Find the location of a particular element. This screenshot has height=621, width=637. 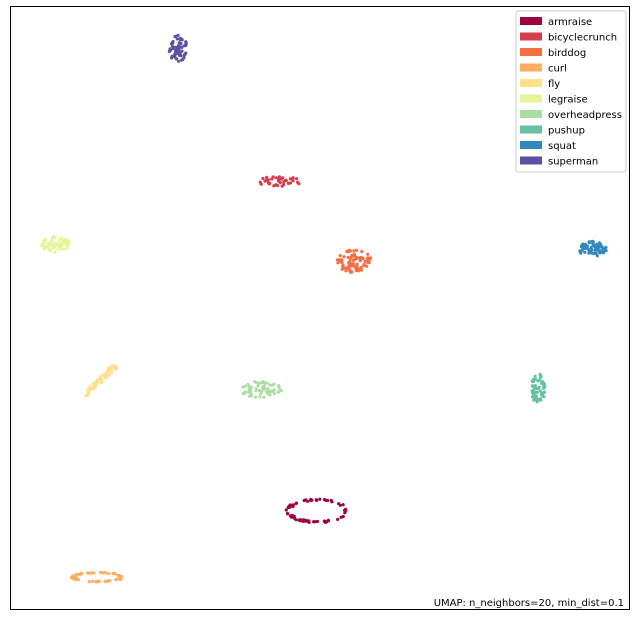

legend-label-squat: squat is located at coordinates (562, 146).